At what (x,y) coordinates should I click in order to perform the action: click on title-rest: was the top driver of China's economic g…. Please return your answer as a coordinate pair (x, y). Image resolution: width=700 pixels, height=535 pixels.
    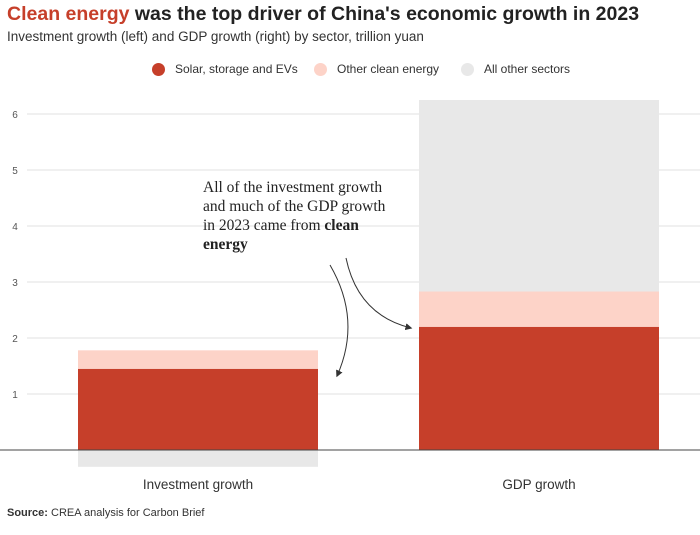
    Looking at the image, I should click on (384, 14).